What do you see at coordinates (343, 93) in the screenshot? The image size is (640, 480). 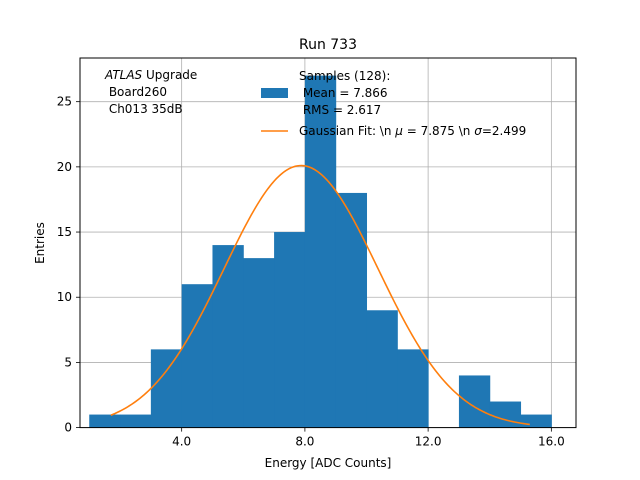 I see `legend-mean-label: Mean = 7.866` at bounding box center [343, 93].